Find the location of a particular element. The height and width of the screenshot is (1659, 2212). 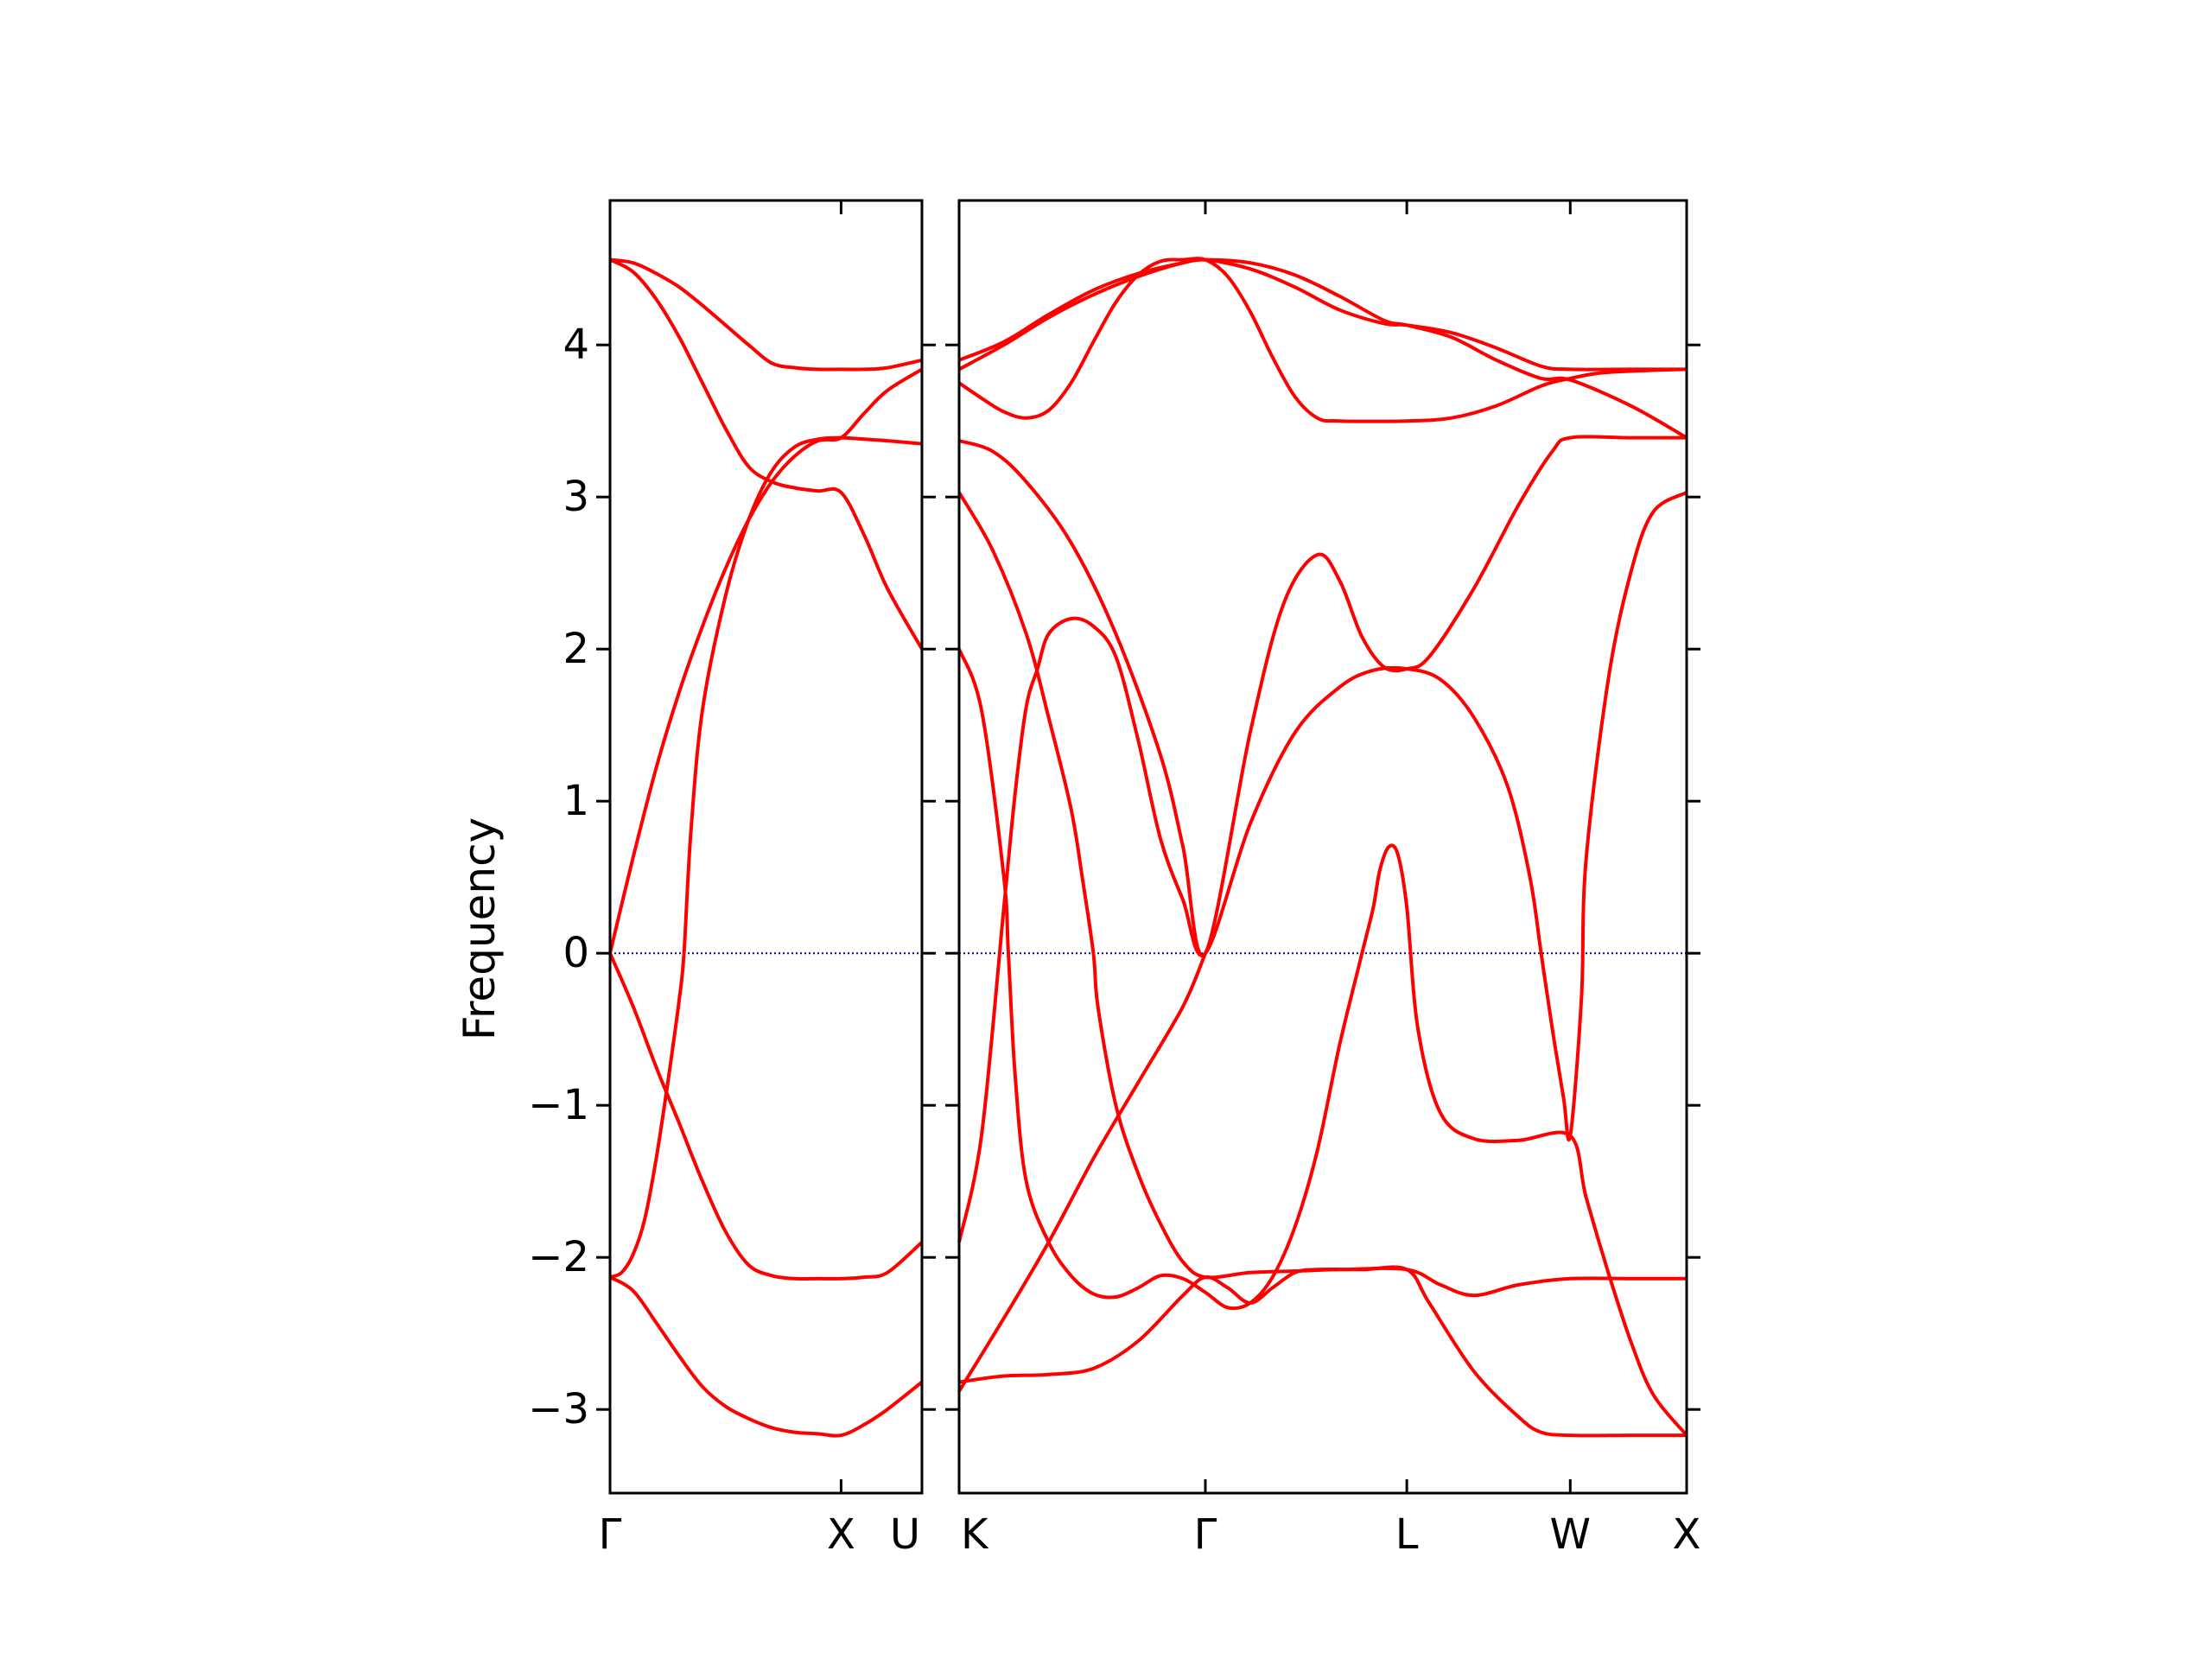

y-tick-label: −2 is located at coordinates (558, 1257).